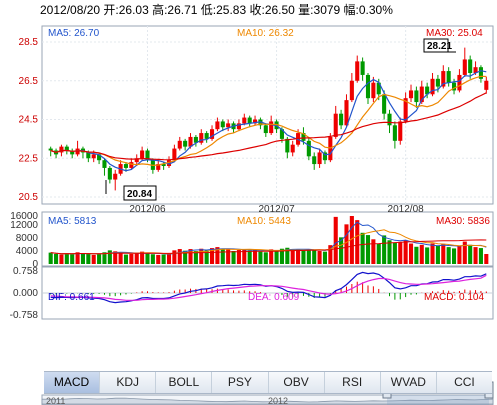 This screenshot has height=405, width=497. I want to click on volume-ma30-line, so click(268, 247).